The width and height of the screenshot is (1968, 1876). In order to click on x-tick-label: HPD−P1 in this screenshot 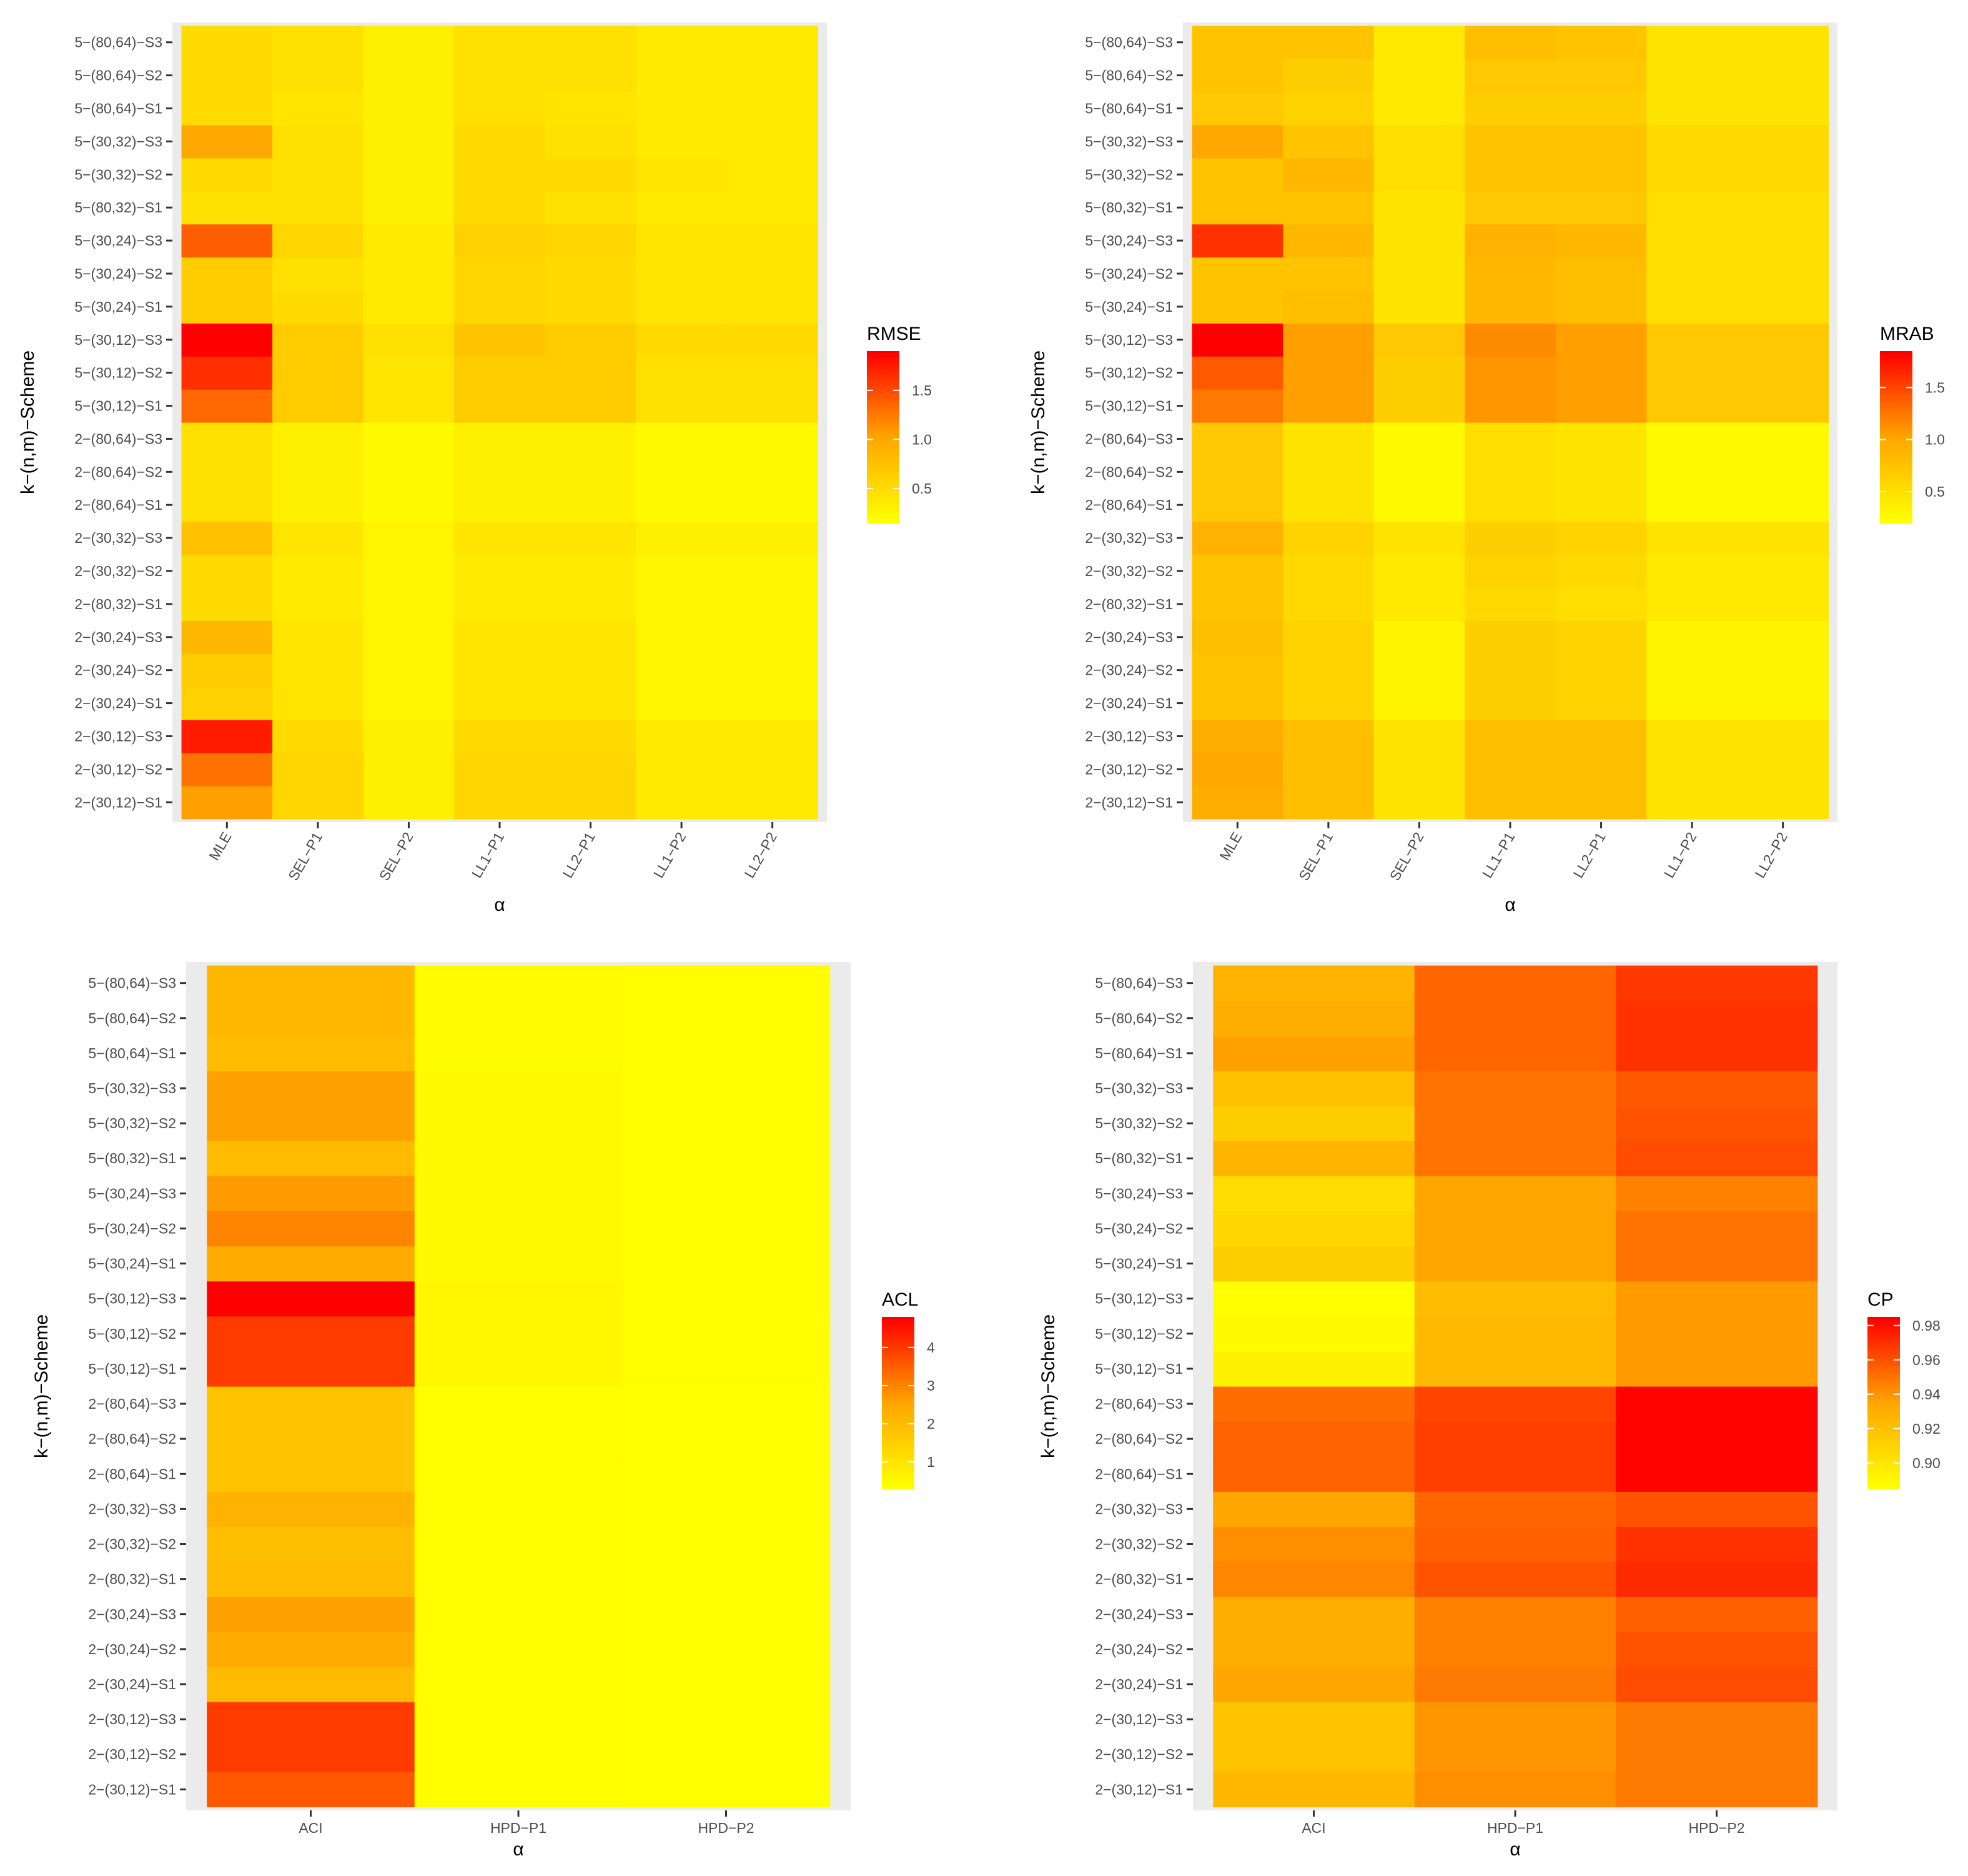, I will do `click(1515, 1828)`.